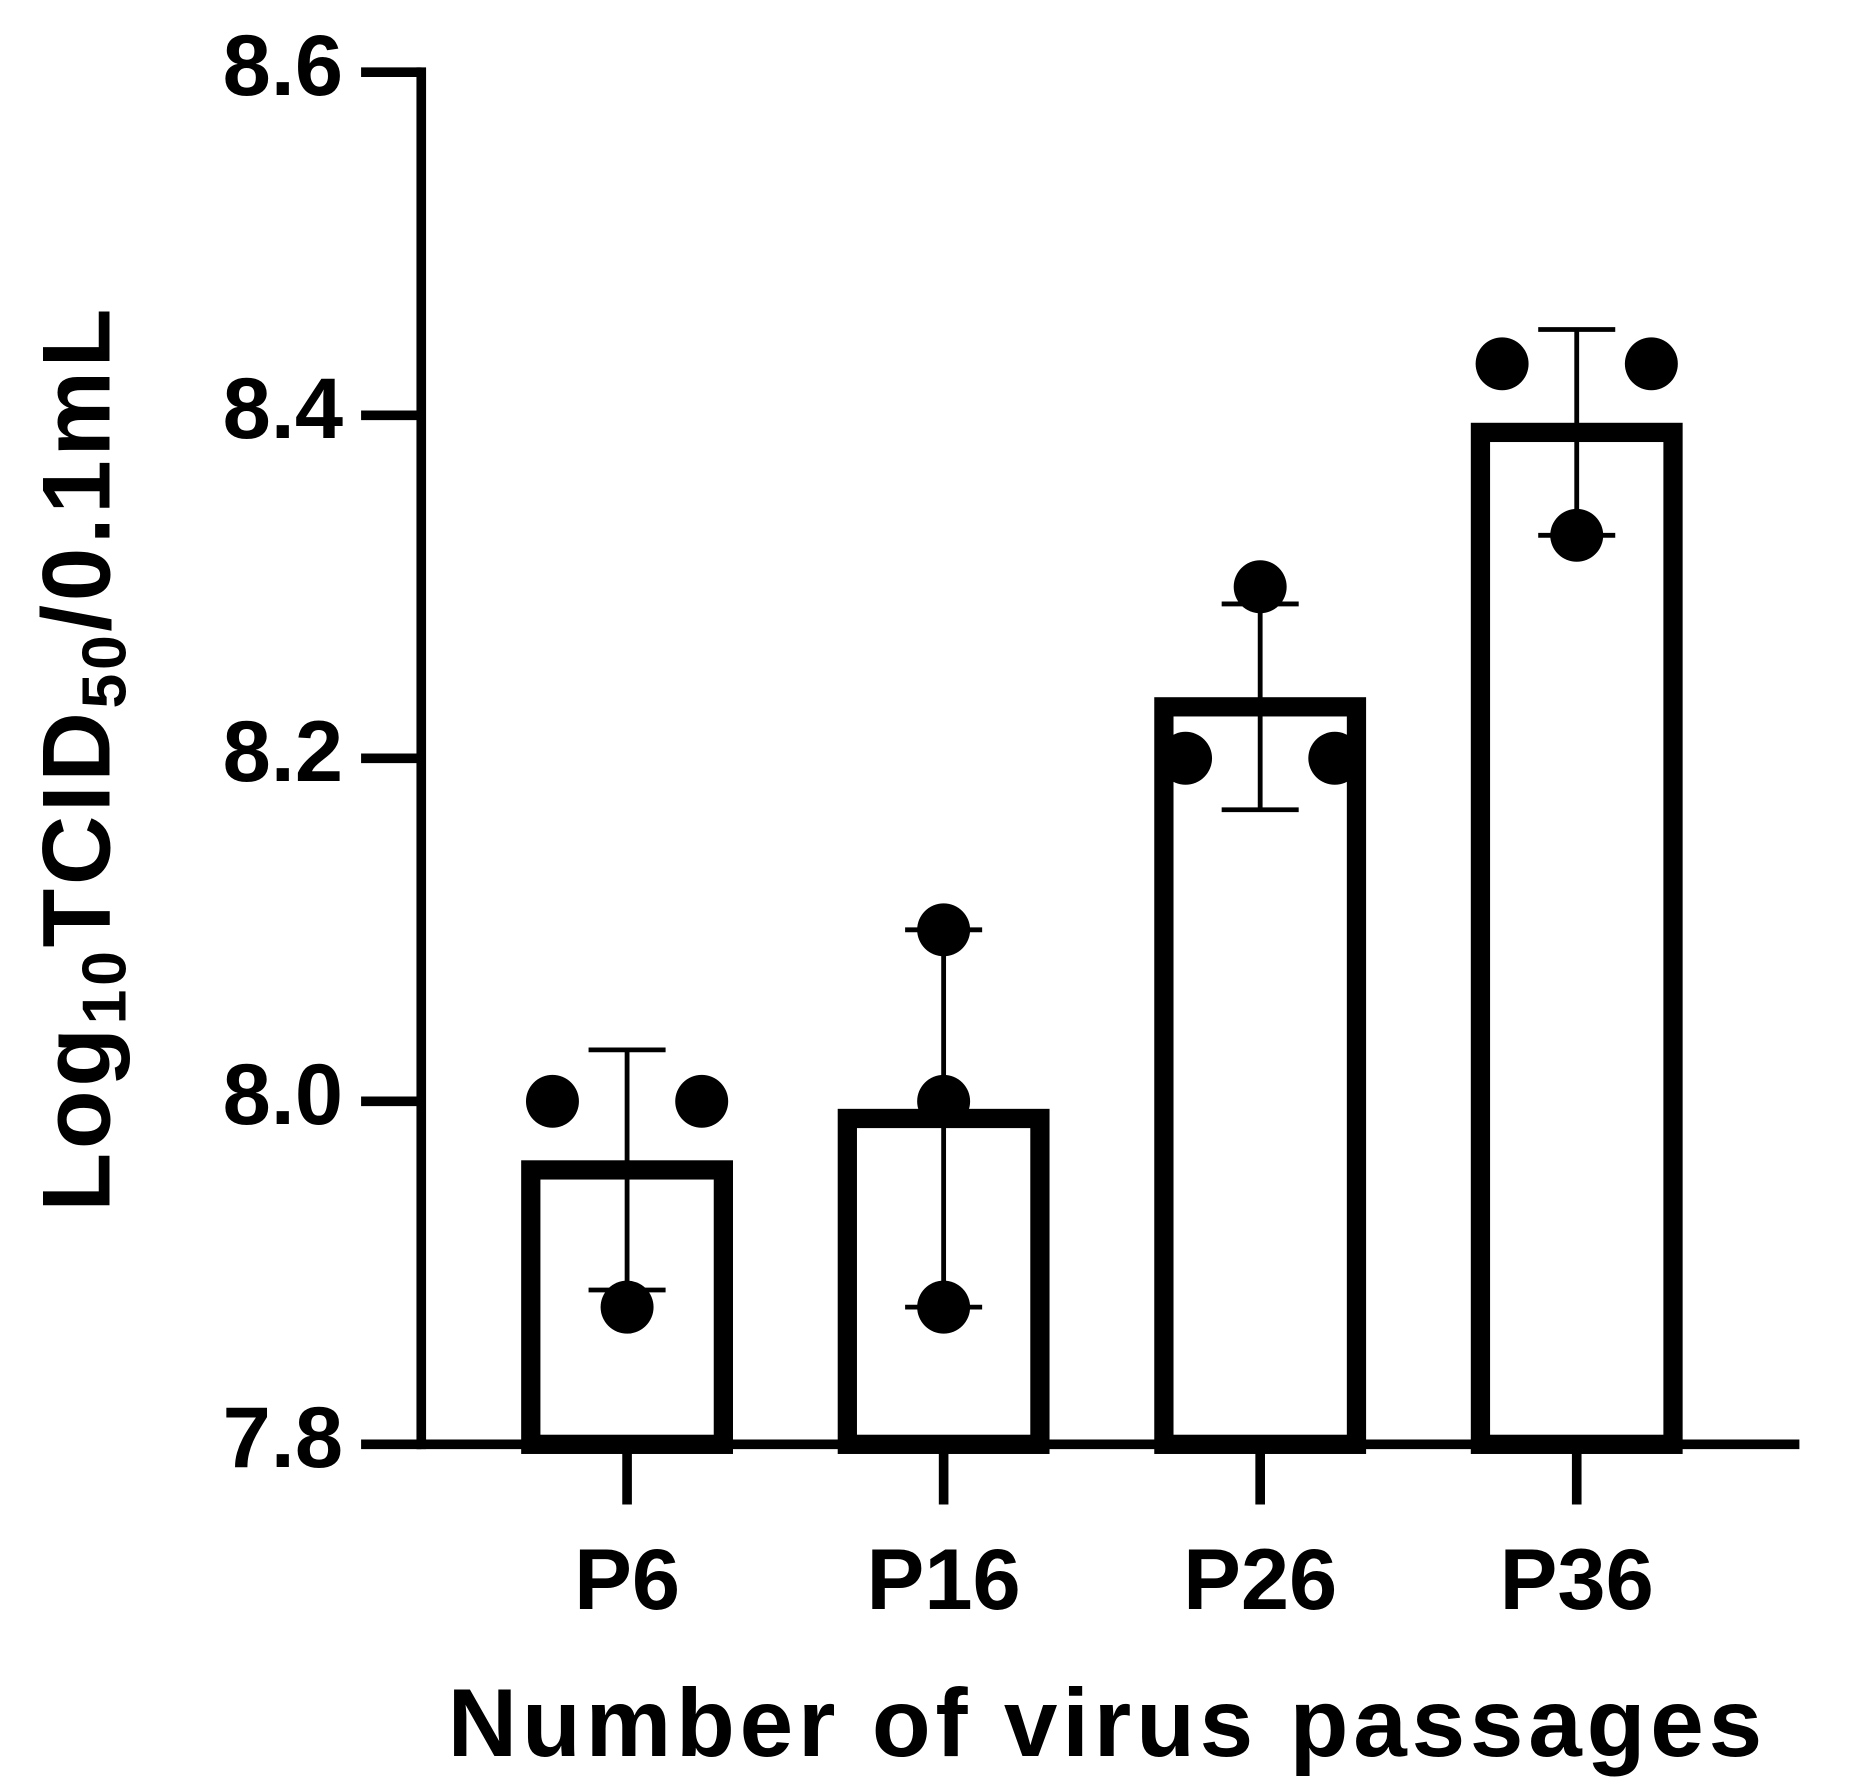 This screenshot has height=1791, width=1868. I want to click on x-tick-label: P16, so click(944, 1580).